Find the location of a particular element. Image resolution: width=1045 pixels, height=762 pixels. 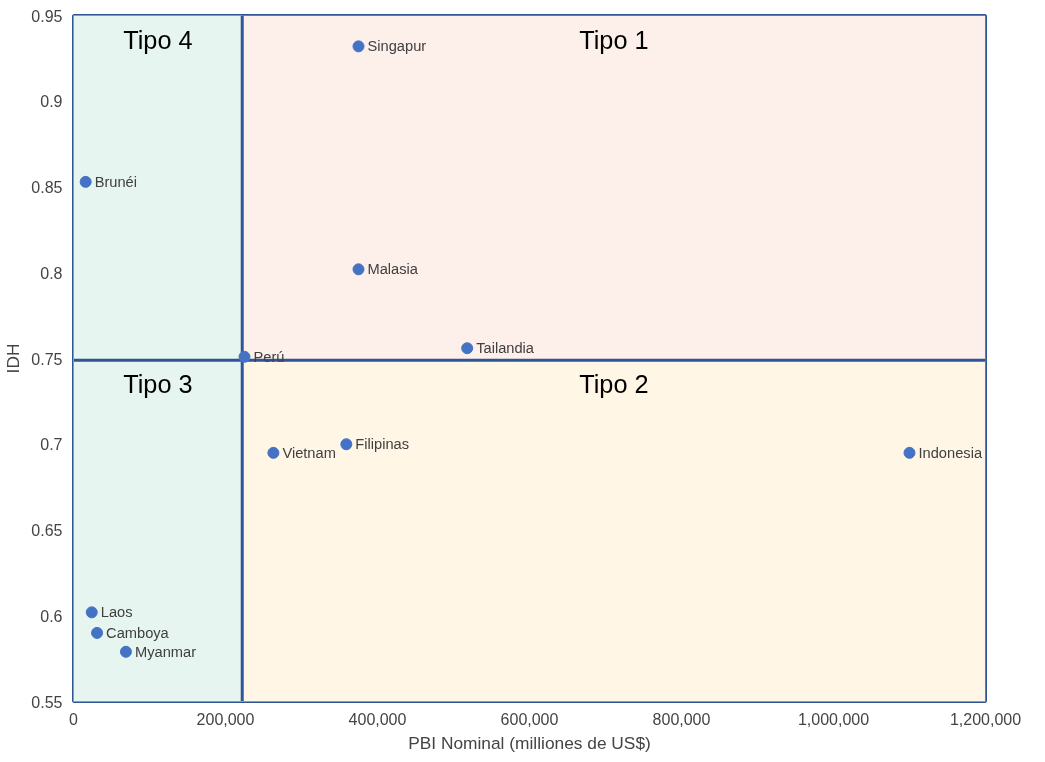

x-tick-label: 200,000 is located at coordinates (225, 719).